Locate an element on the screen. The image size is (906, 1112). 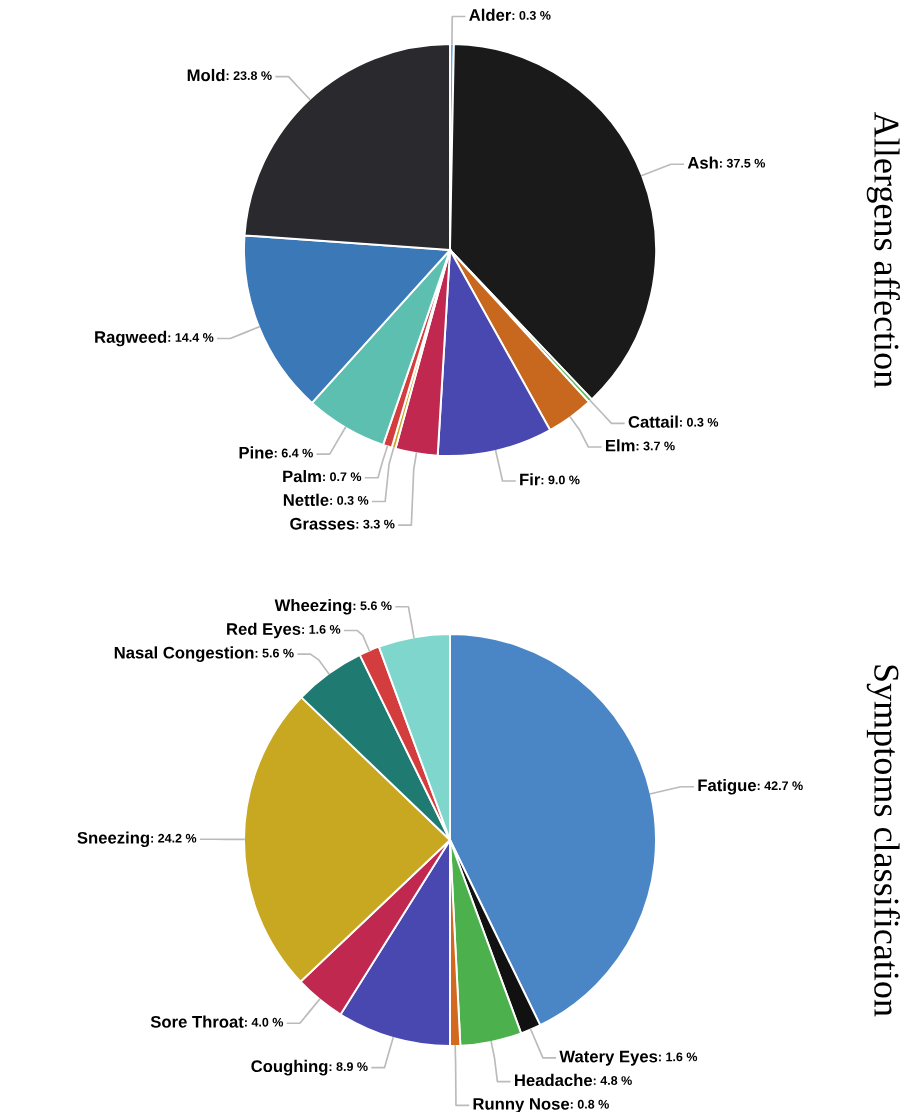
slice-label: Palm is located at coordinates (302, 476).